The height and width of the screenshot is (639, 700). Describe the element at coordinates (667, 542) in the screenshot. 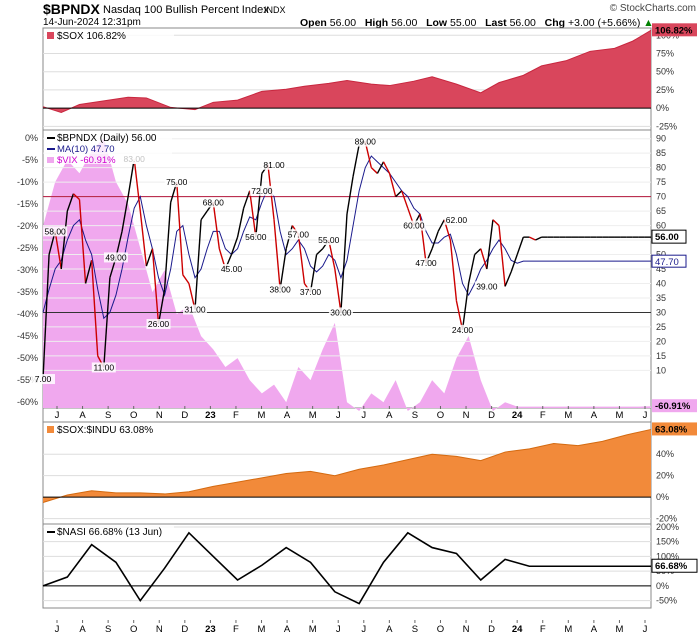

I see `y-tick-label-nasi: 150%` at that location.